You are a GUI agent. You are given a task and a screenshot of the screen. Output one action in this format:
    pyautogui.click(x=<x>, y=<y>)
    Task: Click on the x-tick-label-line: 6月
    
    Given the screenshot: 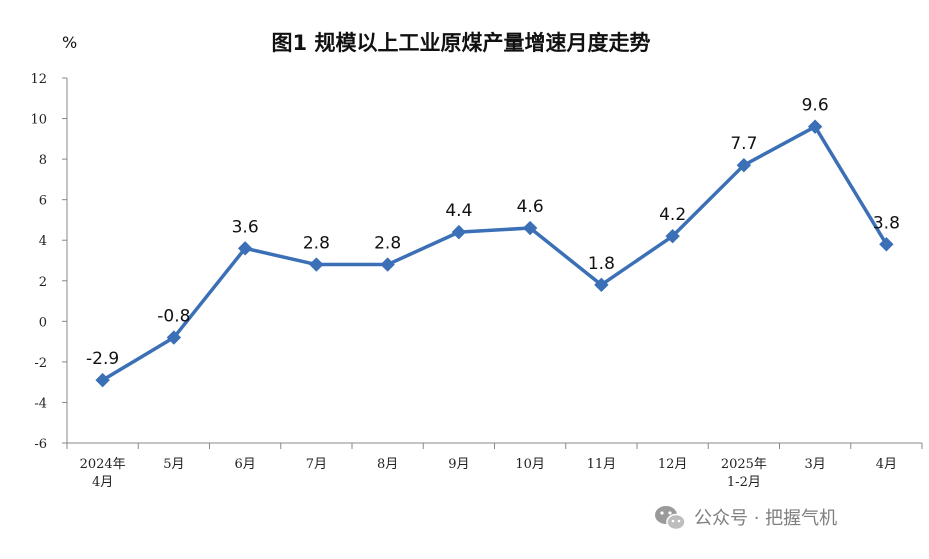 What is the action you would take?
    pyautogui.click(x=244, y=464)
    